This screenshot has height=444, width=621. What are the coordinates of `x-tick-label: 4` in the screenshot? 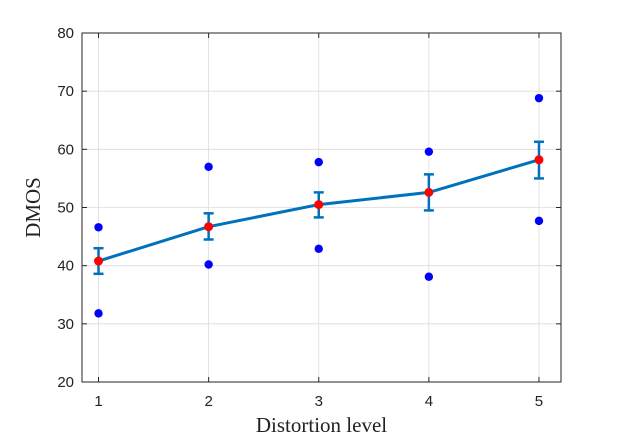 It's located at (429, 401).